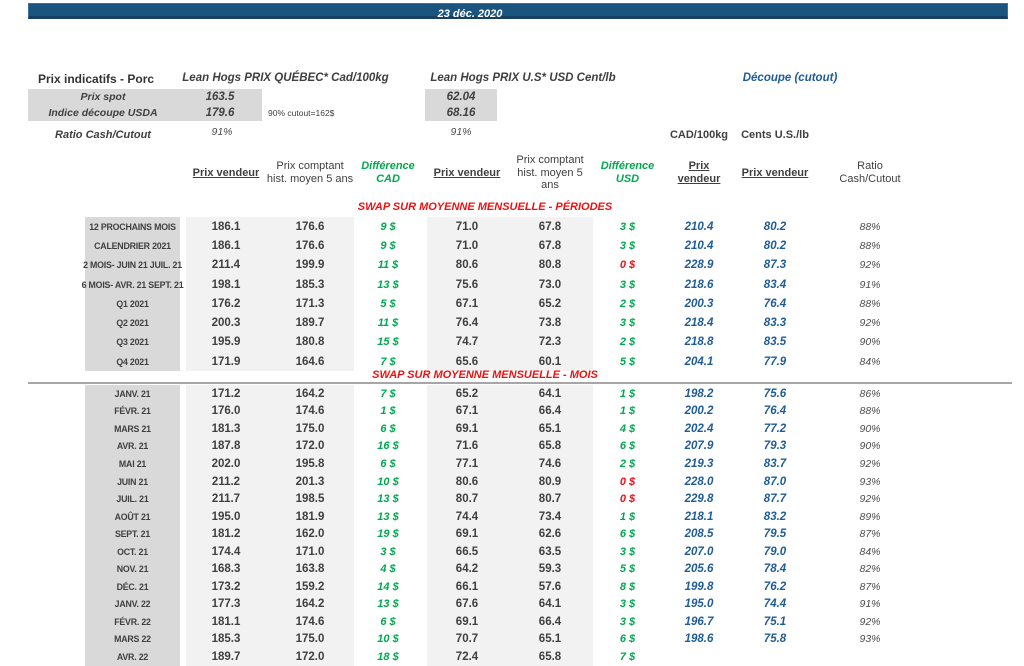  Describe the element at coordinates (699, 569) in the screenshot. I see `cell-cutout-cad: 205.6` at that location.